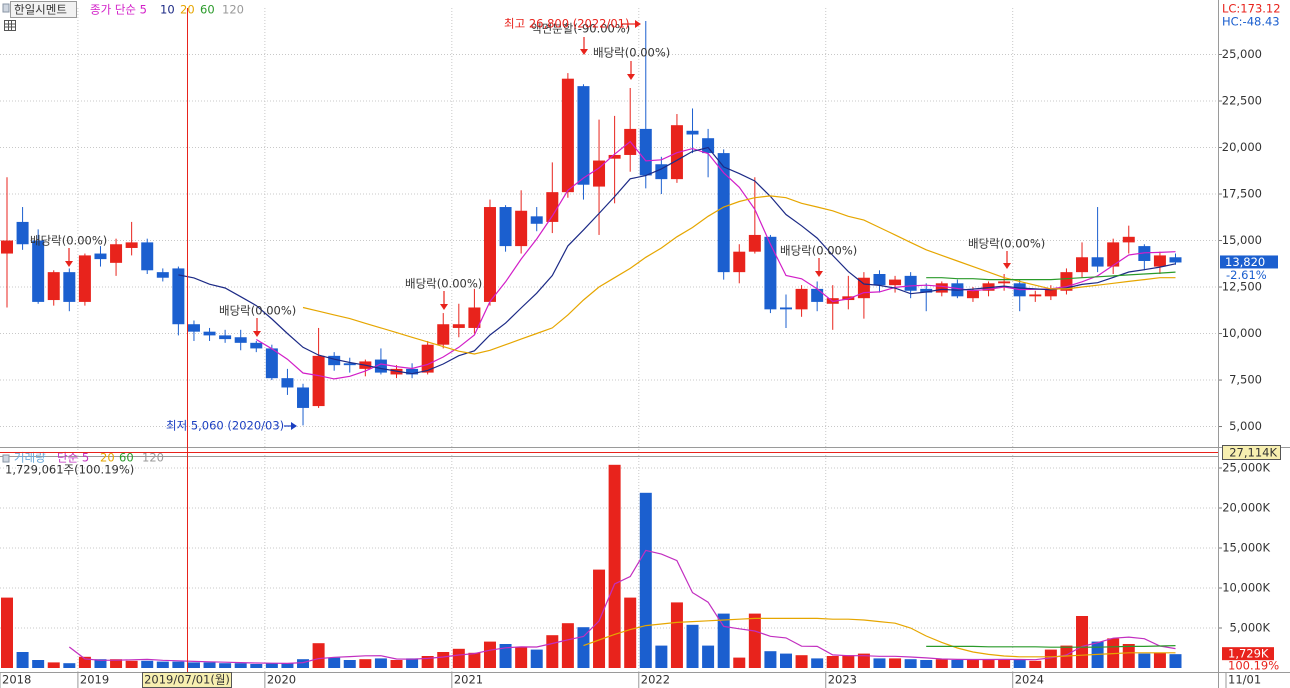  I want to click on legend-entry: 10, so click(167, 10).